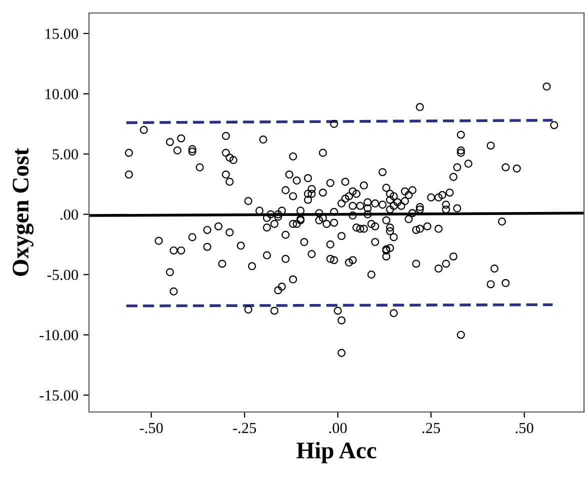 This screenshot has width=585, height=477. I want to click on x-tick-label: .50, so click(525, 428).